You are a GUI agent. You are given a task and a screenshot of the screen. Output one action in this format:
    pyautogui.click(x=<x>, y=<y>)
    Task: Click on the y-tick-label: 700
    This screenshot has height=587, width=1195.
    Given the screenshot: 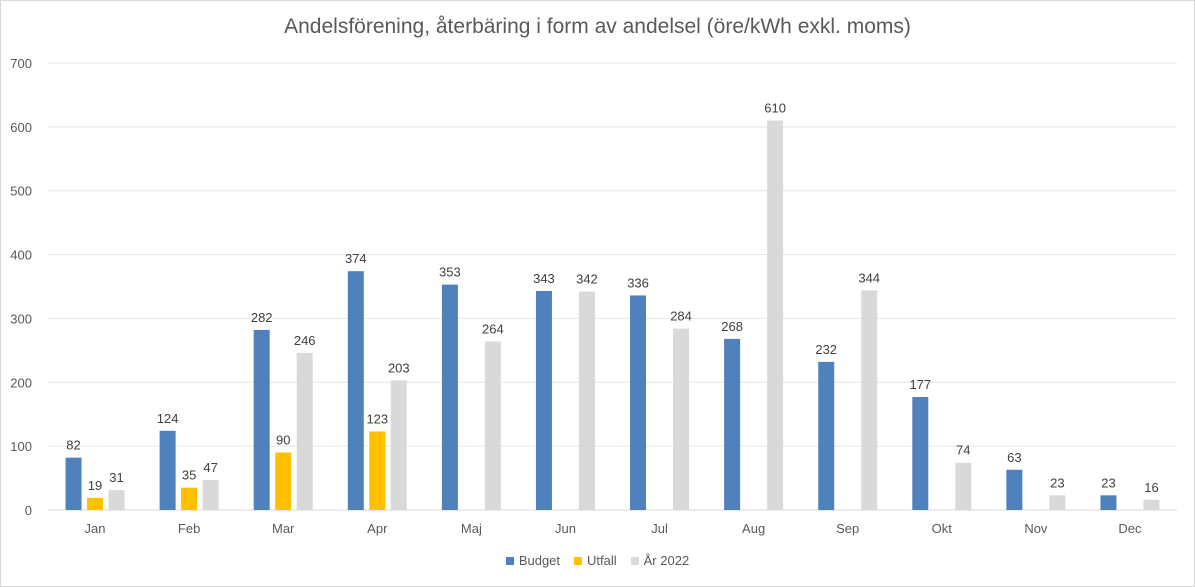 What is the action you would take?
    pyautogui.click(x=21, y=63)
    